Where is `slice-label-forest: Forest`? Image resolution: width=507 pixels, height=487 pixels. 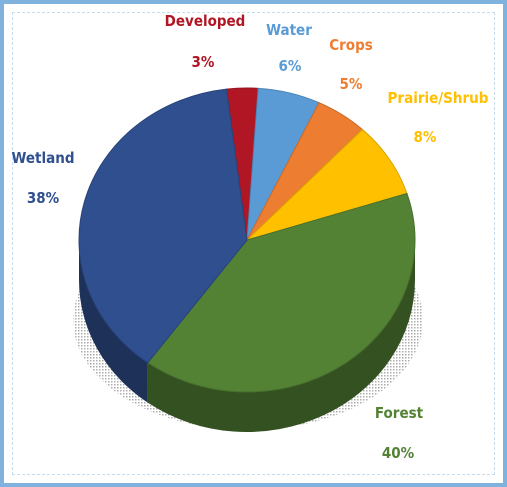
slice-label-forest: Forest is located at coordinates (399, 413).